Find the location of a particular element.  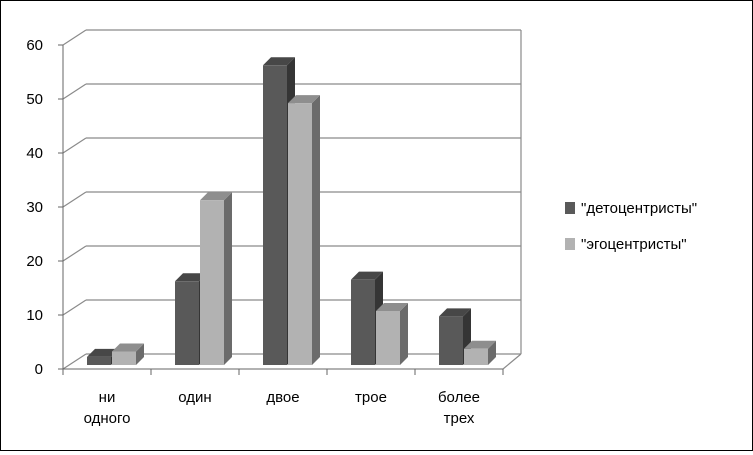

x-axis: ни одного один двое трое более трех is located at coordinates (292, 390).